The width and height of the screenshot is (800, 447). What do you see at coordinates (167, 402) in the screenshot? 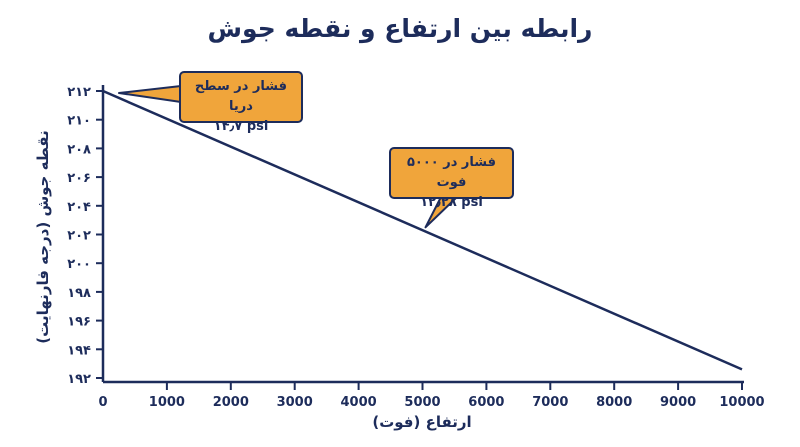
I see `x-tick-label: 1000` at bounding box center [167, 402].